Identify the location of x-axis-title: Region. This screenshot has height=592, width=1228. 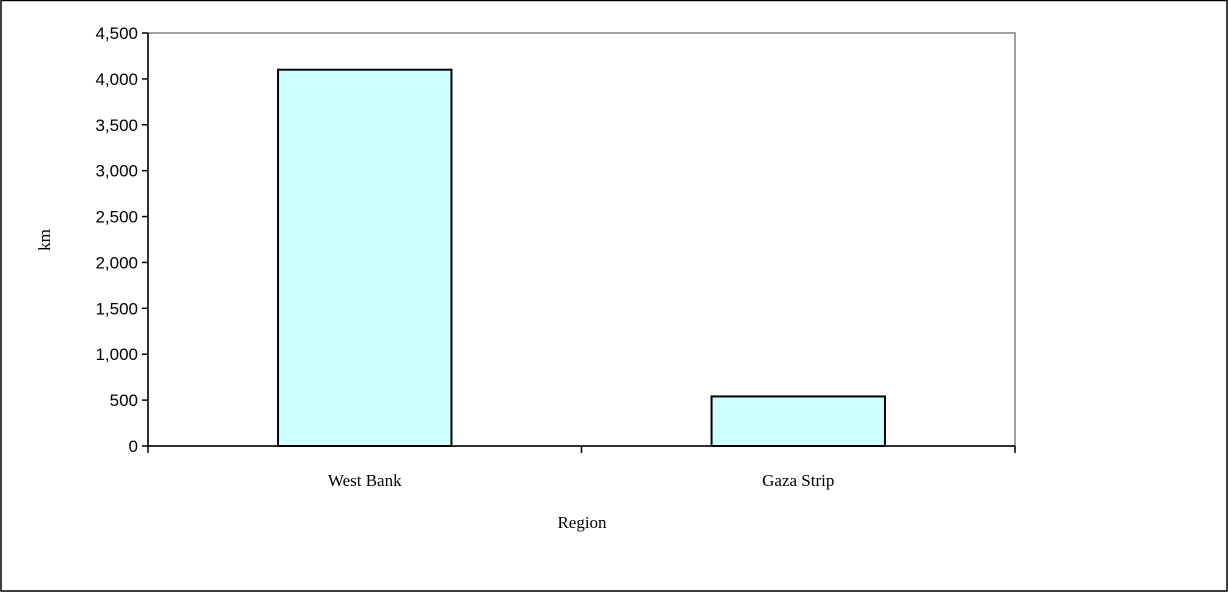
(582, 522).